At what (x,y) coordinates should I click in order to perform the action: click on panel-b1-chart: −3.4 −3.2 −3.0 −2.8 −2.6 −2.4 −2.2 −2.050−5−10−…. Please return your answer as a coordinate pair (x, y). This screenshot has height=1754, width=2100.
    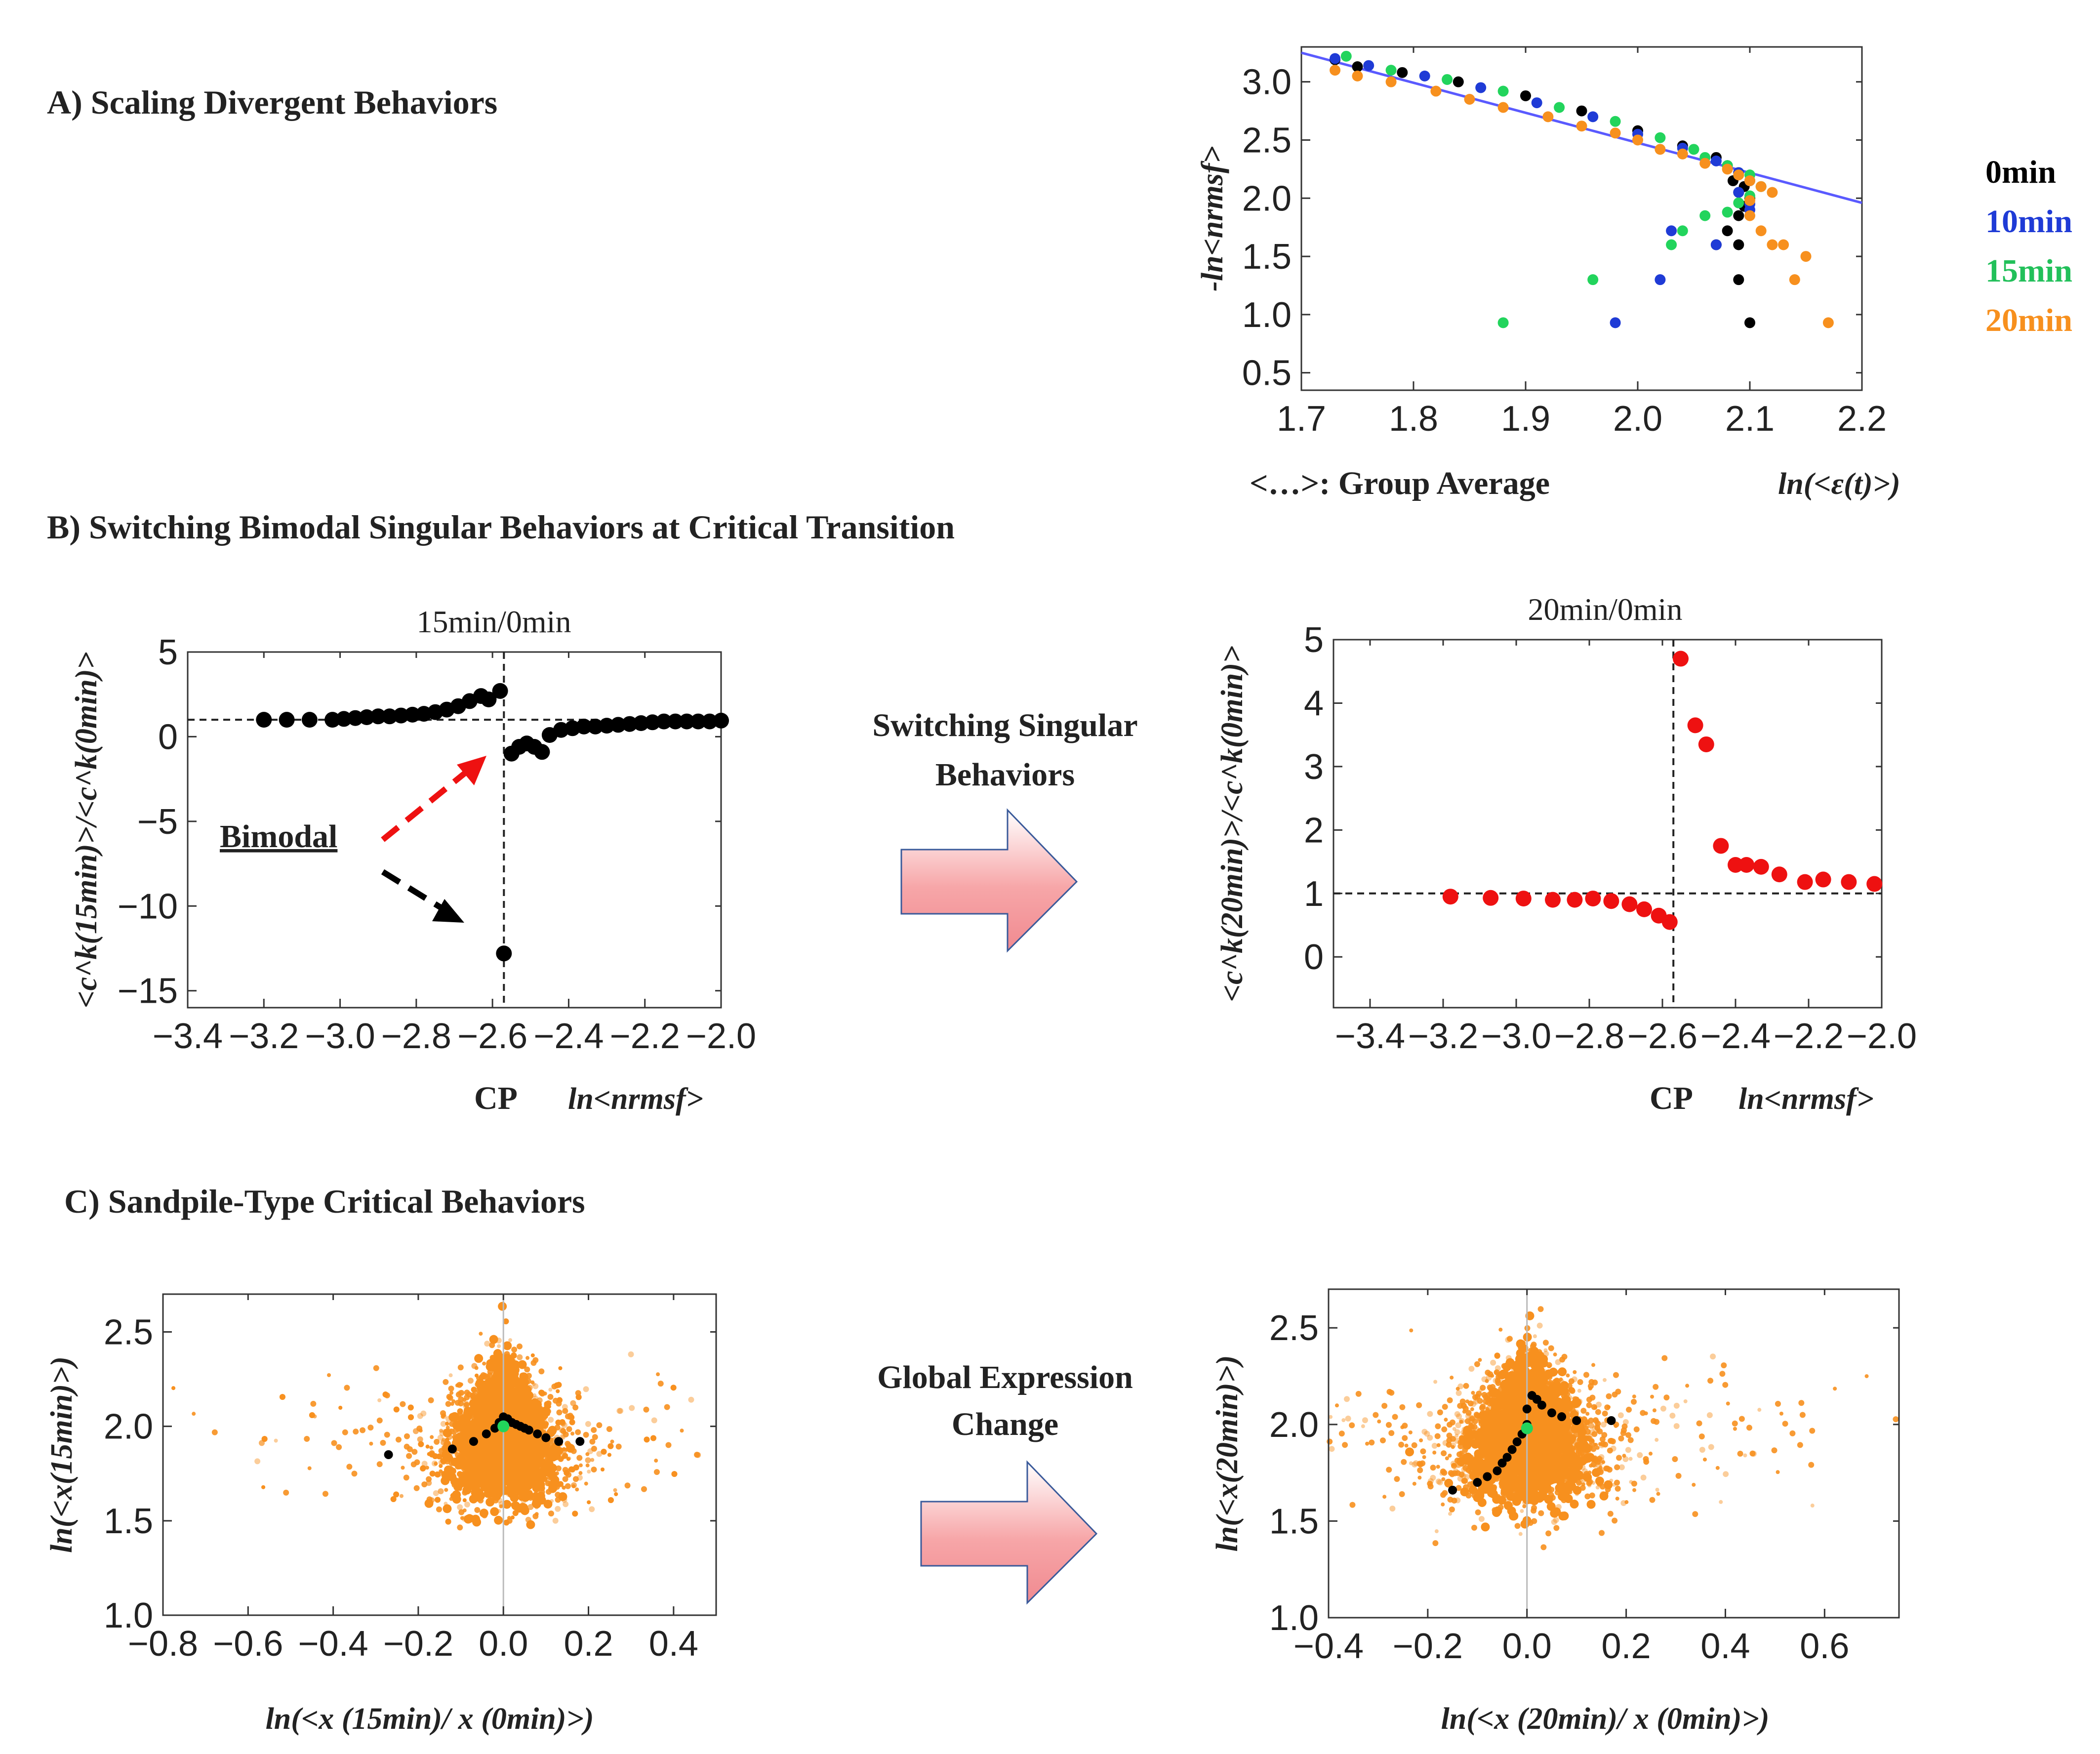
    Looking at the image, I should click on (413, 844).